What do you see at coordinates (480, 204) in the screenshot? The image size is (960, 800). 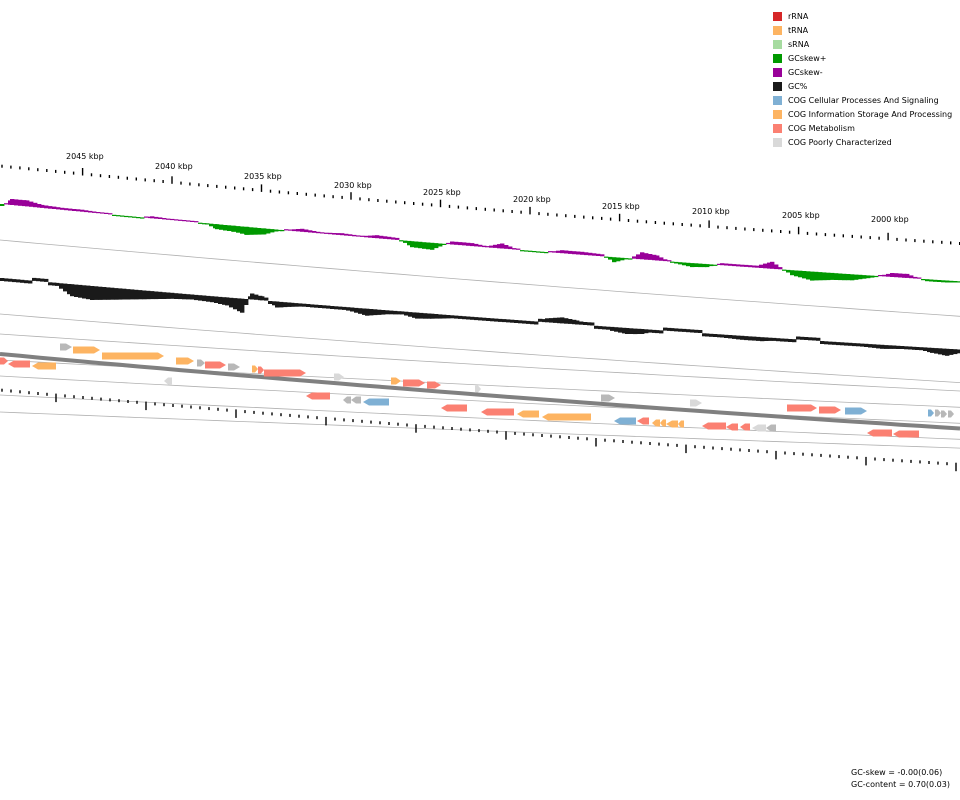 I see `outer-scale-ticks` at bounding box center [480, 204].